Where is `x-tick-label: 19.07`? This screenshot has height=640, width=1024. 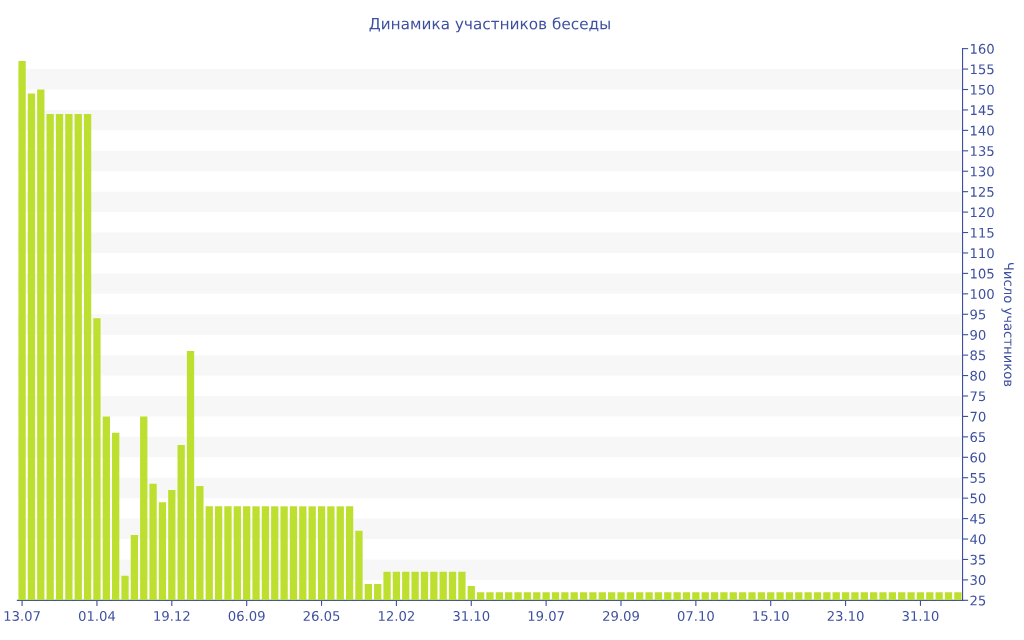 x-tick-label: 19.07 is located at coordinates (546, 615).